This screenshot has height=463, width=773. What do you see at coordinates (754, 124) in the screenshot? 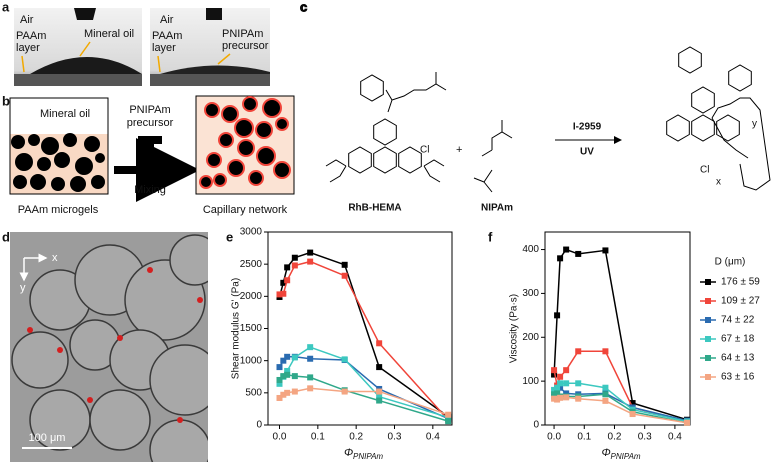
I see `label: y` at bounding box center [754, 124].